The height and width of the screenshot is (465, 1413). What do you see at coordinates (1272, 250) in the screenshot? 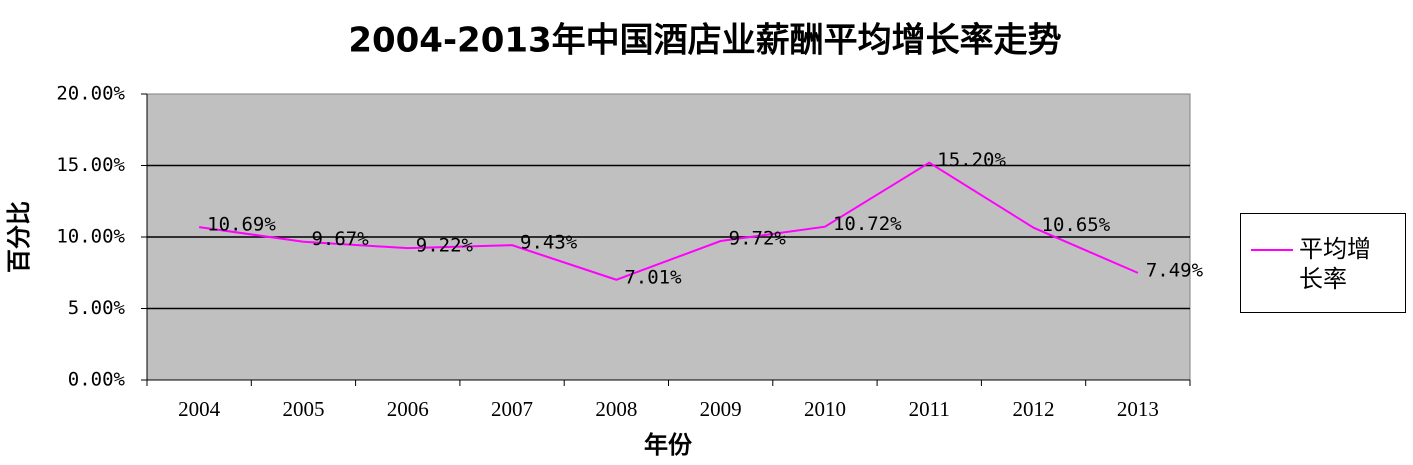
I see `legend-swatch` at bounding box center [1272, 250].